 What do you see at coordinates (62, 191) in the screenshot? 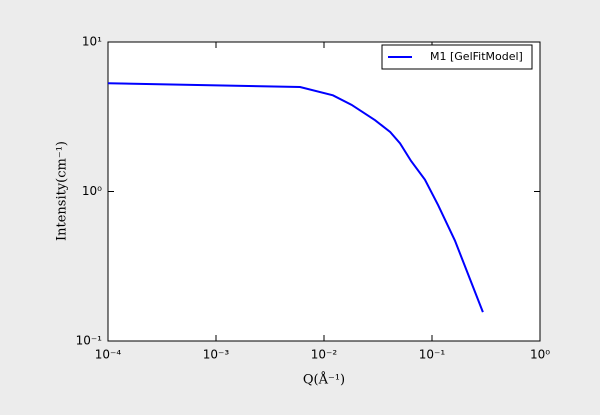
I see `y-axis-label: Intensity(cm⁻¹)` at bounding box center [62, 191].